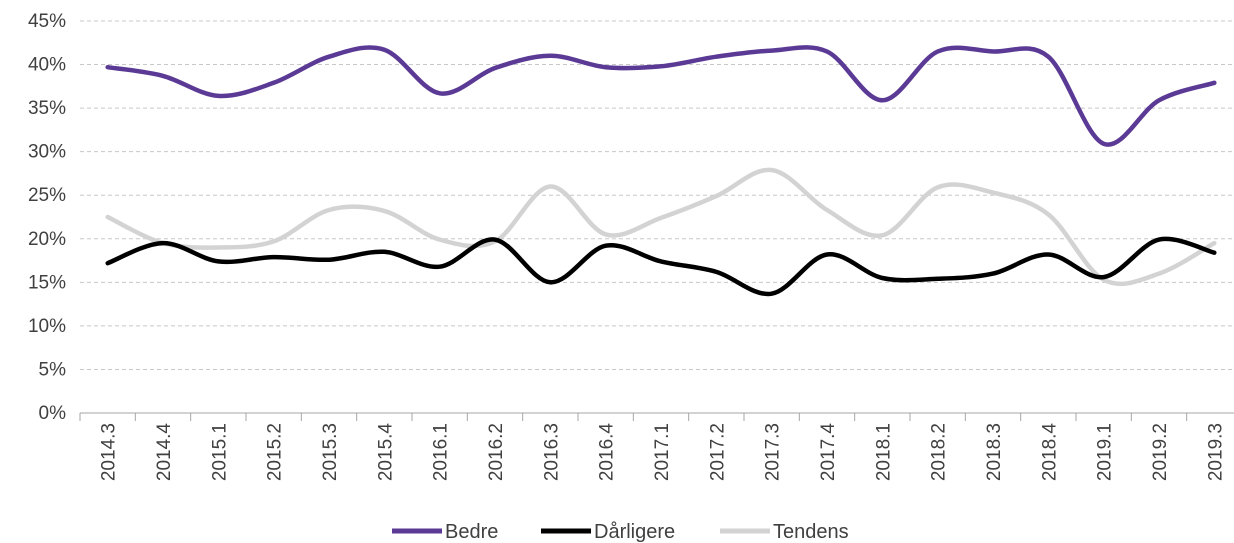 This screenshot has width=1234, height=543. What do you see at coordinates (1105, 452) in the screenshot?
I see `x-tick-label: 2019.1` at bounding box center [1105, 452].